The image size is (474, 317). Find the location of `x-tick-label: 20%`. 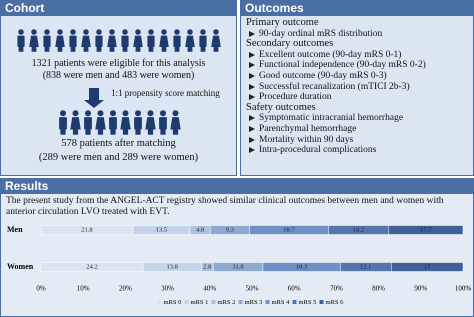

x-tick-label: 20% is located at coordinates (125, 289).